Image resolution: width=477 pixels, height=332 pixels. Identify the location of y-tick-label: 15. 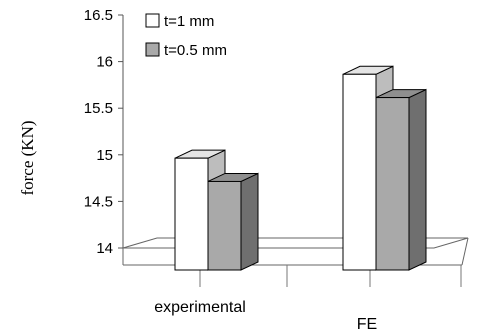
(104, 155).